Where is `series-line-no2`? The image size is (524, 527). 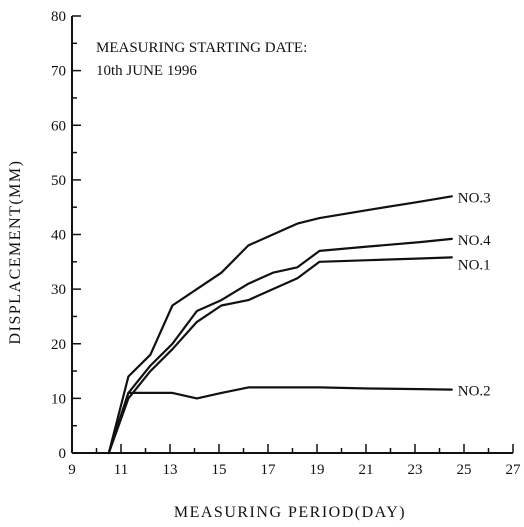 series-line-no2 is located at coordinates (280, 420).